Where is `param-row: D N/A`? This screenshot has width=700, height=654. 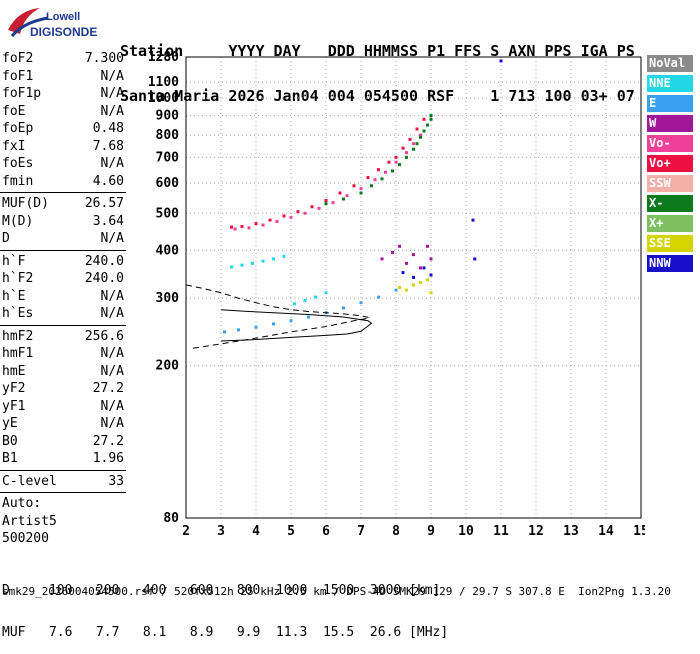 param-row: D N/A is located at coordinates (63, 239).